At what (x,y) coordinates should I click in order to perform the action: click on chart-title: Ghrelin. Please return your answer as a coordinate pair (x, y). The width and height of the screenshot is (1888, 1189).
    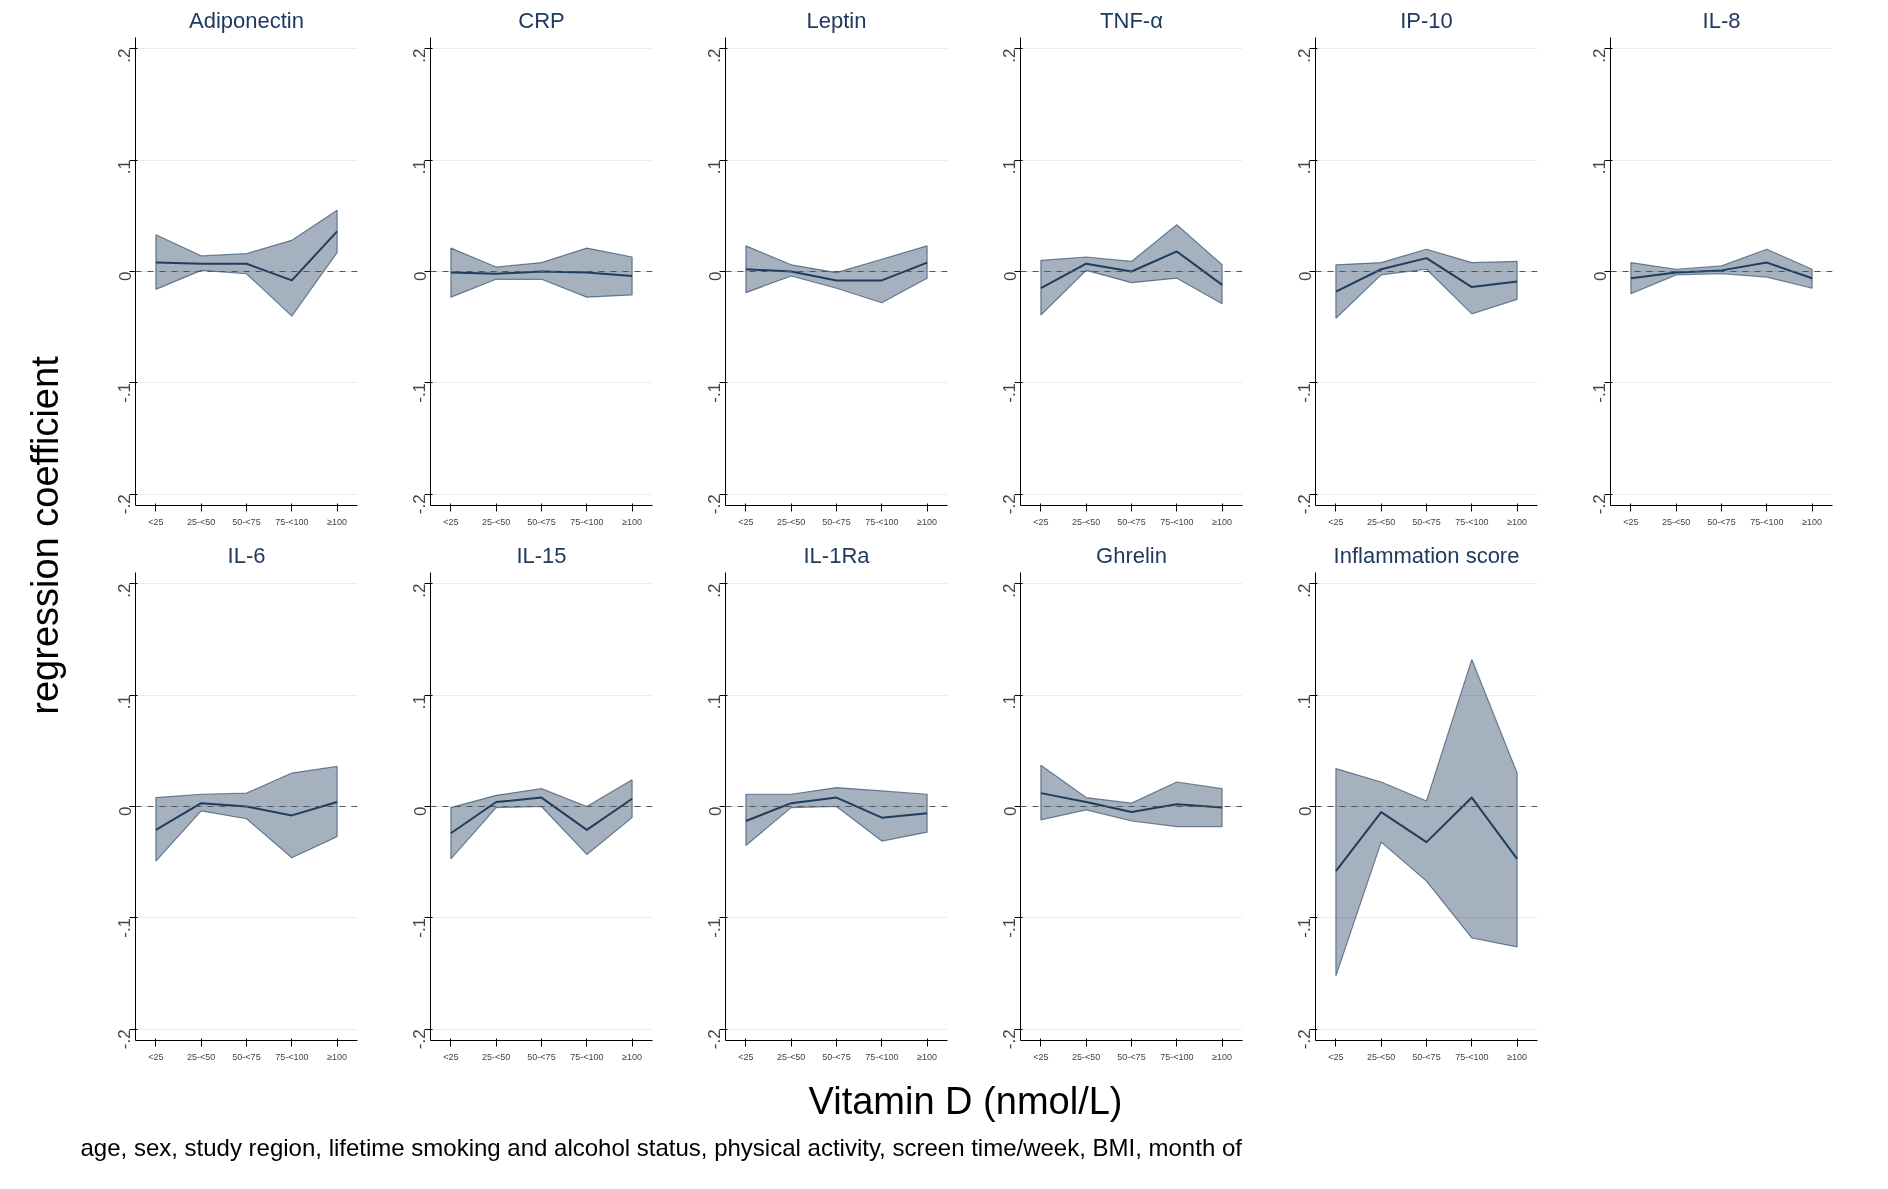
    Looking at the image, I should click on (1131, 555).